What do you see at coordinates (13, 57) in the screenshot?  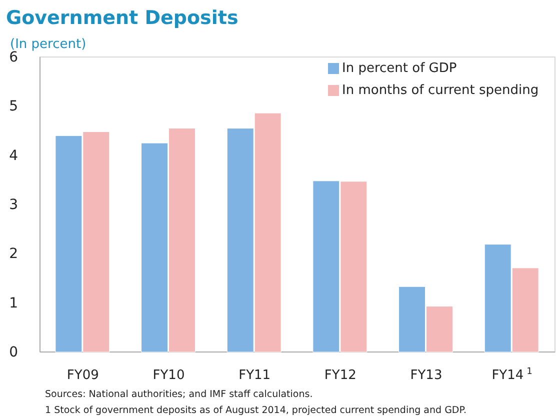 I see `y-tick-label: 6` at bounding box center [13, 57].